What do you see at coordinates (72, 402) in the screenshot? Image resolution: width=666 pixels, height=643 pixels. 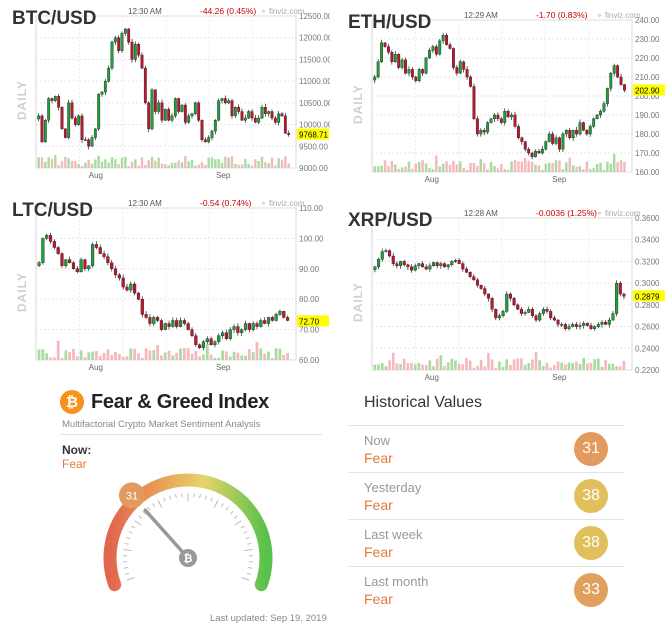 I see `bitcoin-icon: ₿` at bounding box center [72, 402].